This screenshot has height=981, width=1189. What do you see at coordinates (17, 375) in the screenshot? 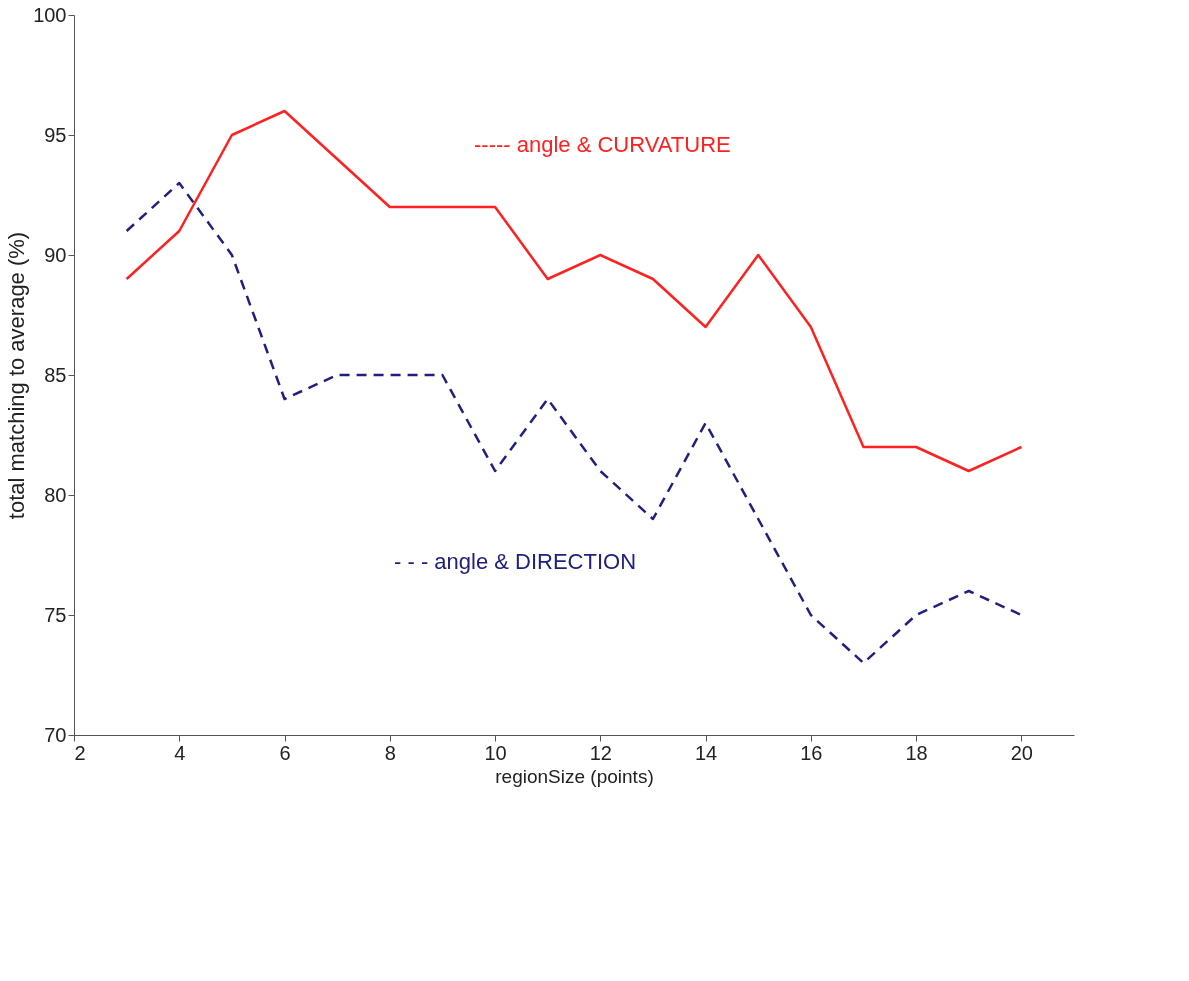
I see `y-axis-title: total matching to average (%)` at bounding box center [17, 375].